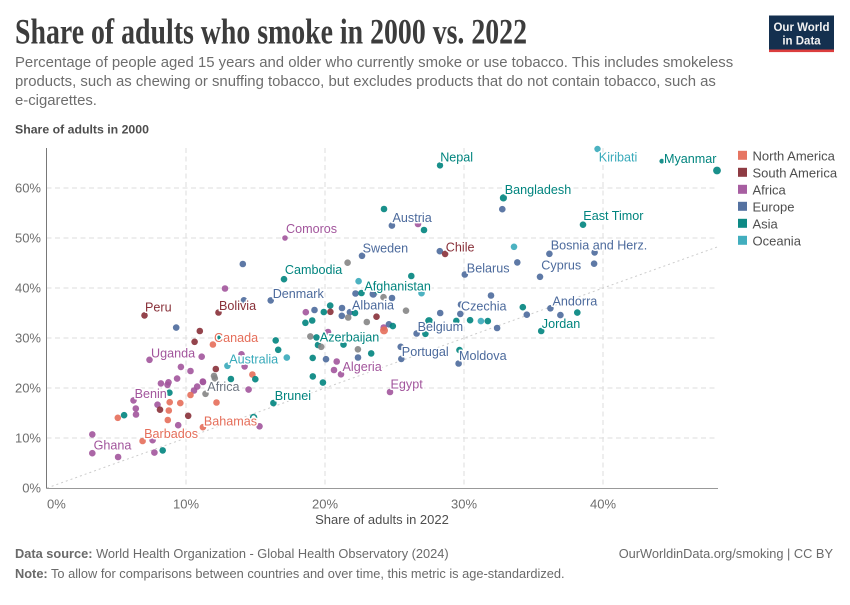 This screenshot has height=605, width=850. Describe the element at coordinates (801, 42) in the screenshot. I see `svg-text: in Data` at that location.